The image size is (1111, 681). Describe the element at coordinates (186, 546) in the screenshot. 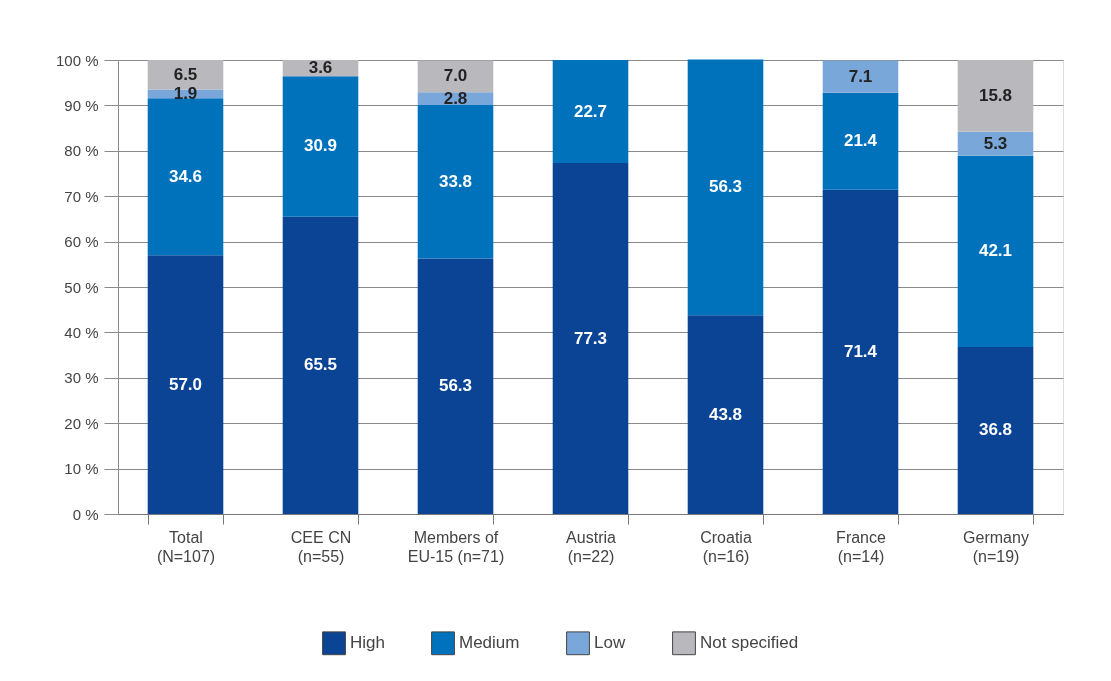

I see `x-tick-label: Total (N=107)` at that location.